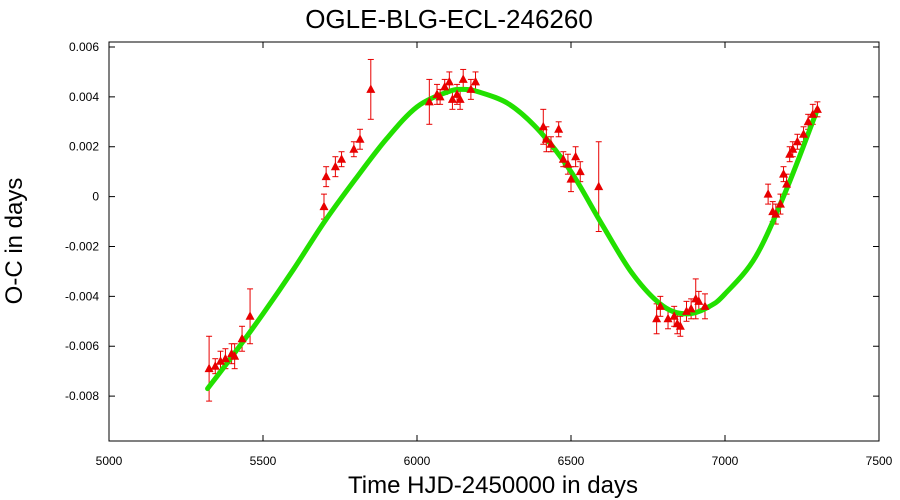  What do you see at coordinates (879, 461) in the screenshot?
I see `x-tick-label: 7500` at bounding box center [879, 461].